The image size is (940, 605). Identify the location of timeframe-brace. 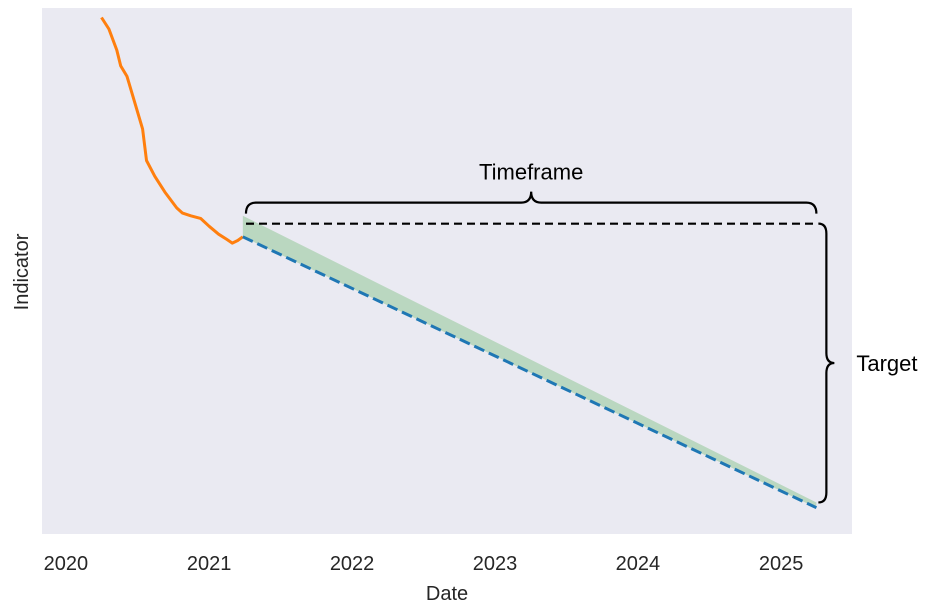
(531, 202).